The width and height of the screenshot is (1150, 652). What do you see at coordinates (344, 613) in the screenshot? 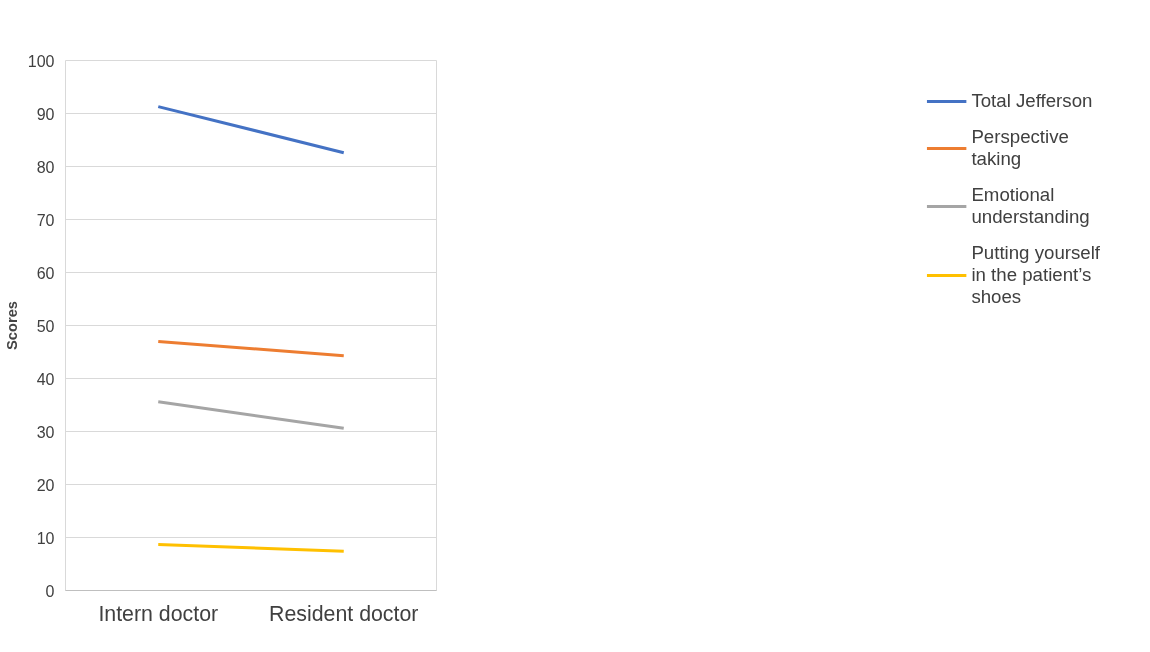
I see `x-tick-label: Resident doctor` at bounding box center [344, 613].